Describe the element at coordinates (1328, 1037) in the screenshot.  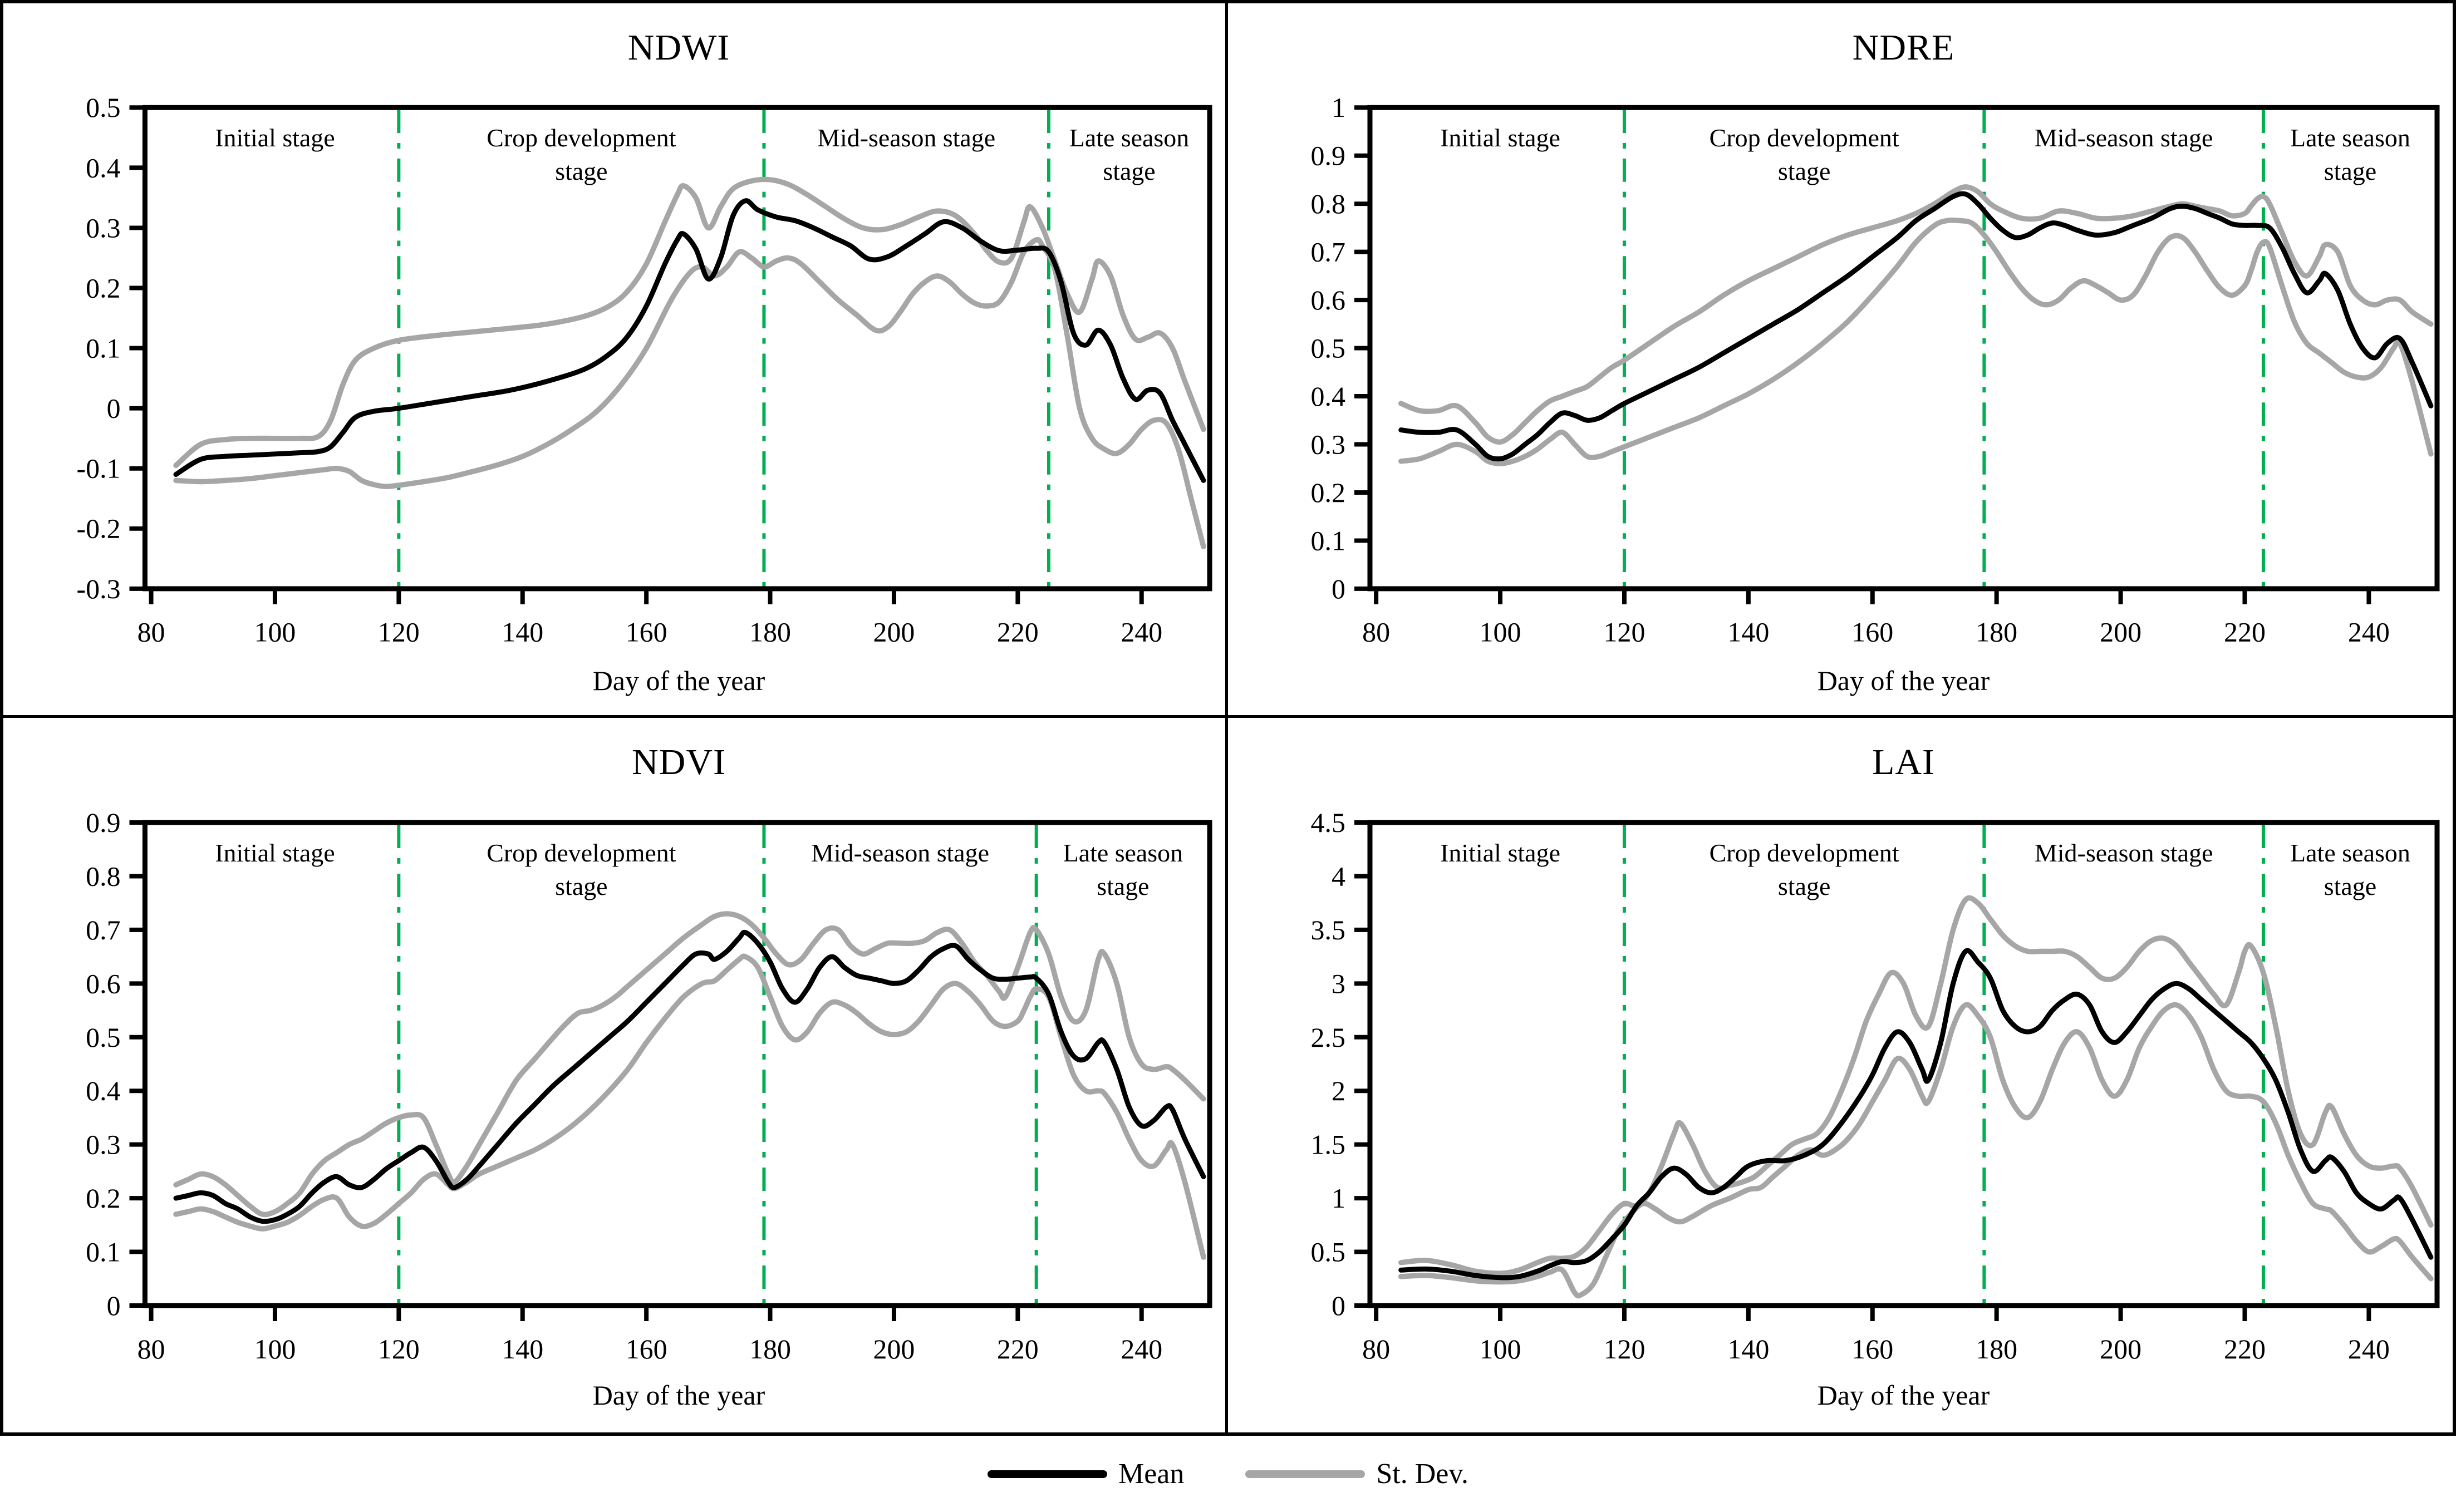
I see `y-tick-label: 2.5` at that location.